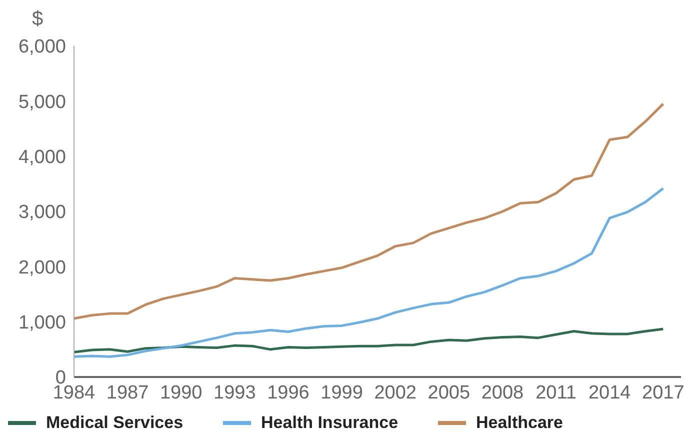  Describe the element at coordinates (115, 423) in the screenshot. I see `legend-label: Medical Services` at that location.